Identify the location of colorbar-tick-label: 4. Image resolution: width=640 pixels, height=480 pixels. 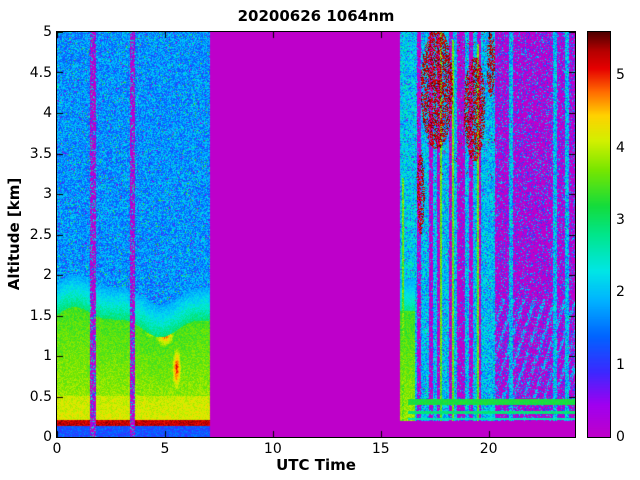
(620, 147).